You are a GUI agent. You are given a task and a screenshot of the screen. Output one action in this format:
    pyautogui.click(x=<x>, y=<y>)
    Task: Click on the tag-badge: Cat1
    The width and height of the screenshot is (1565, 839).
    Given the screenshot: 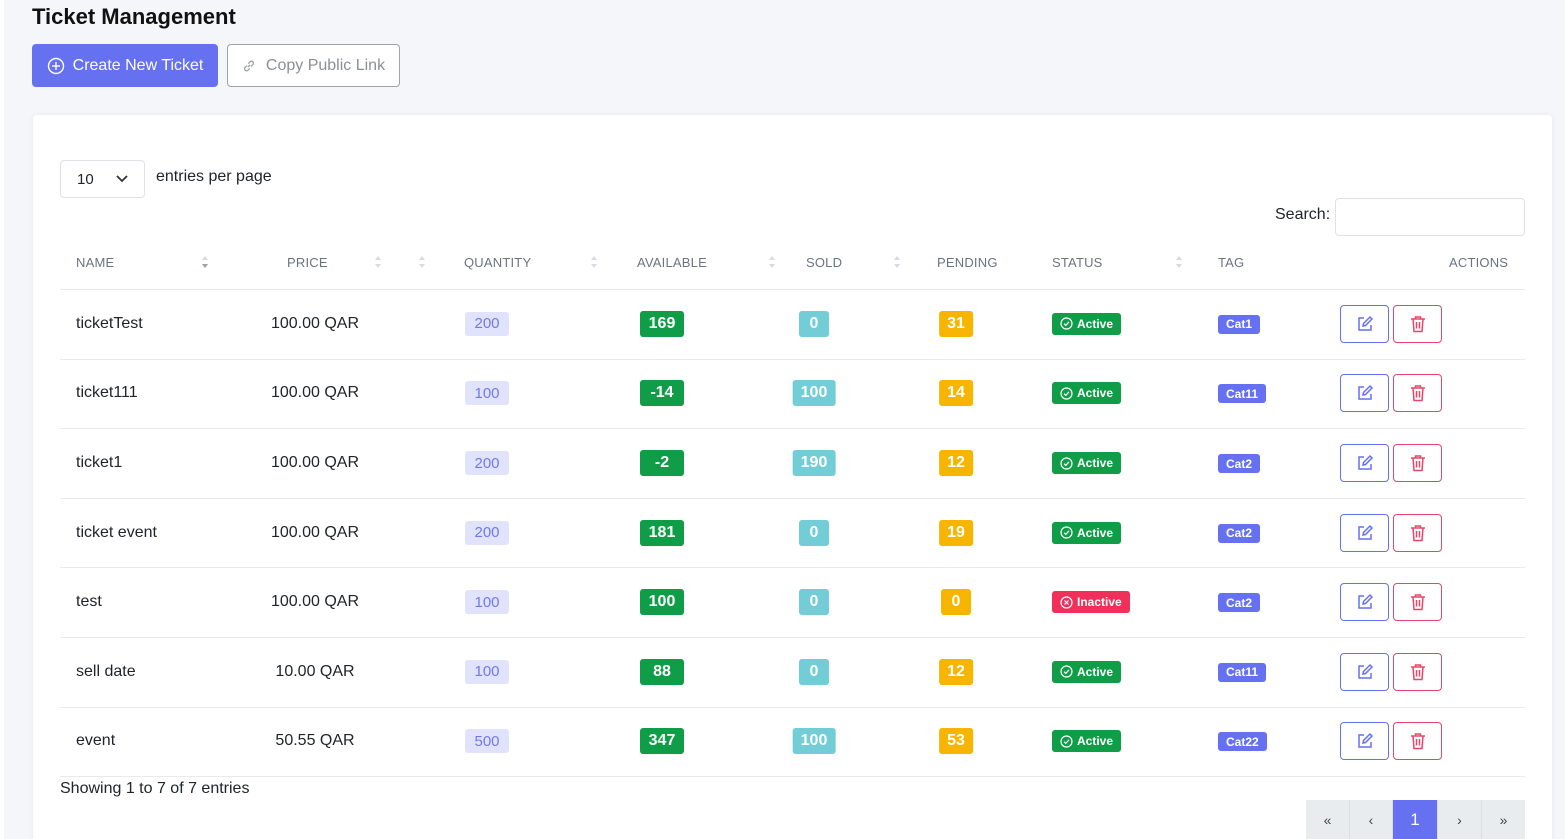 What is the action you would take?
    pyautogui.click(x=1239, y=324)
    